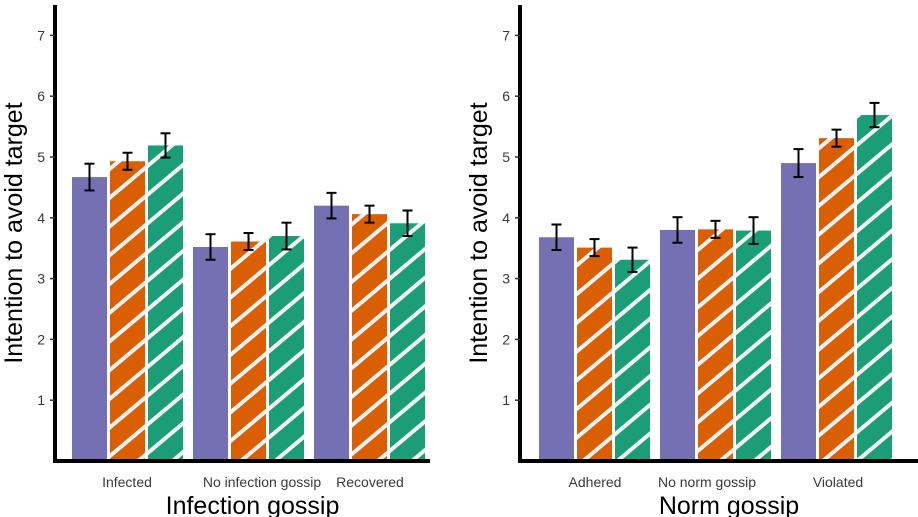  Describe the element at coordinates (127, 482) in the screenshot. I see `x-category-label: Infected` at that location.